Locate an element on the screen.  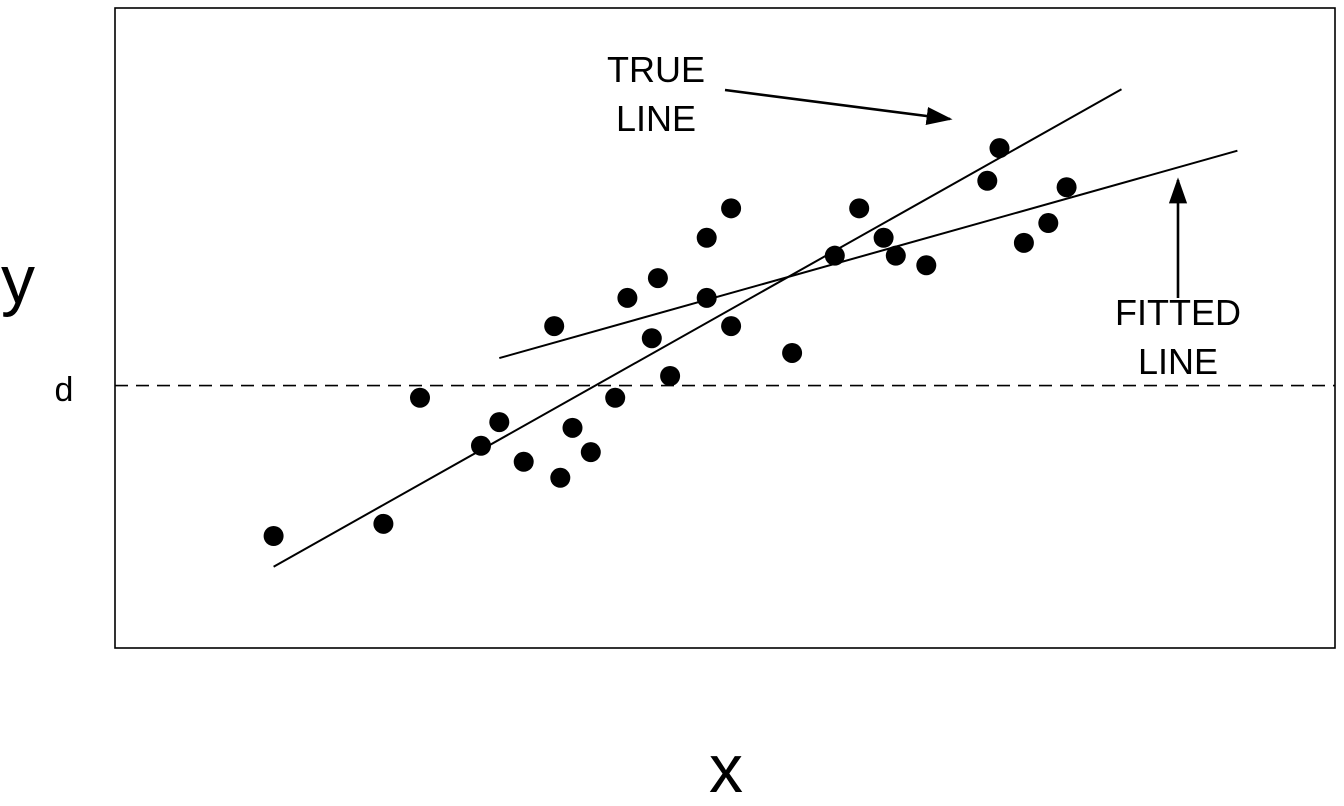
reference-line-label: d is located at coordinates (64, 390).